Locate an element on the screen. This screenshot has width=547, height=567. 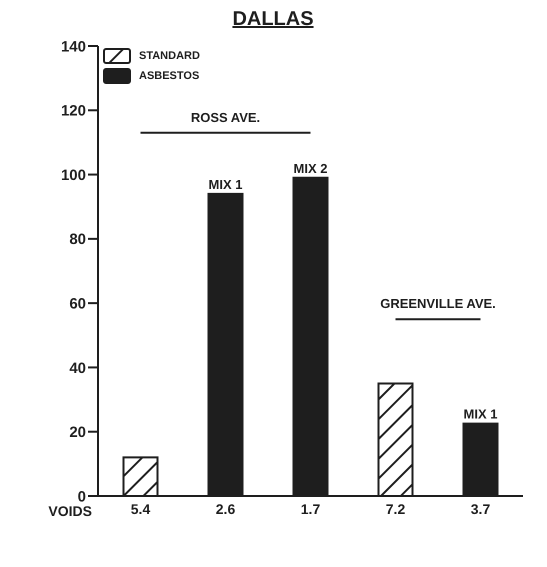
y-tick-label: 40 is located at coordinates (77, 368).